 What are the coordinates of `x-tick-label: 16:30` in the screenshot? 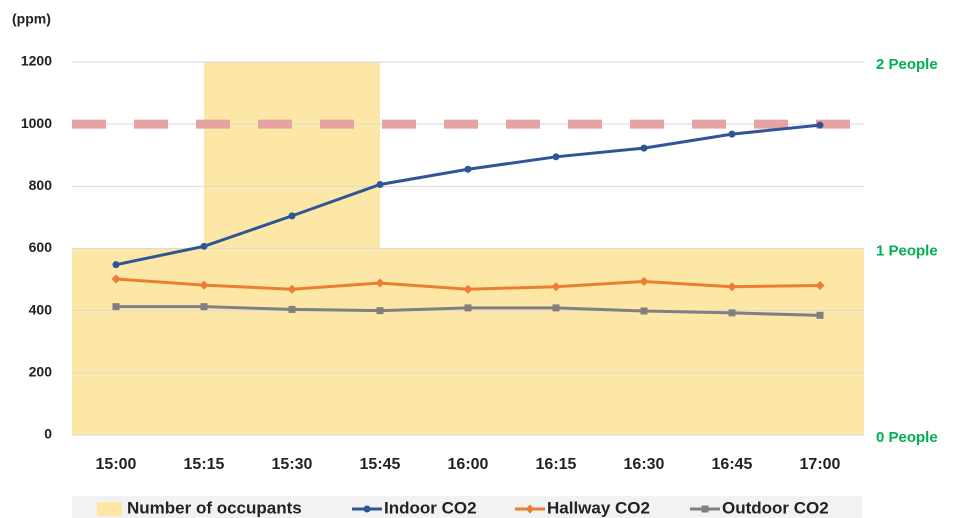 It's located at (644, 464).